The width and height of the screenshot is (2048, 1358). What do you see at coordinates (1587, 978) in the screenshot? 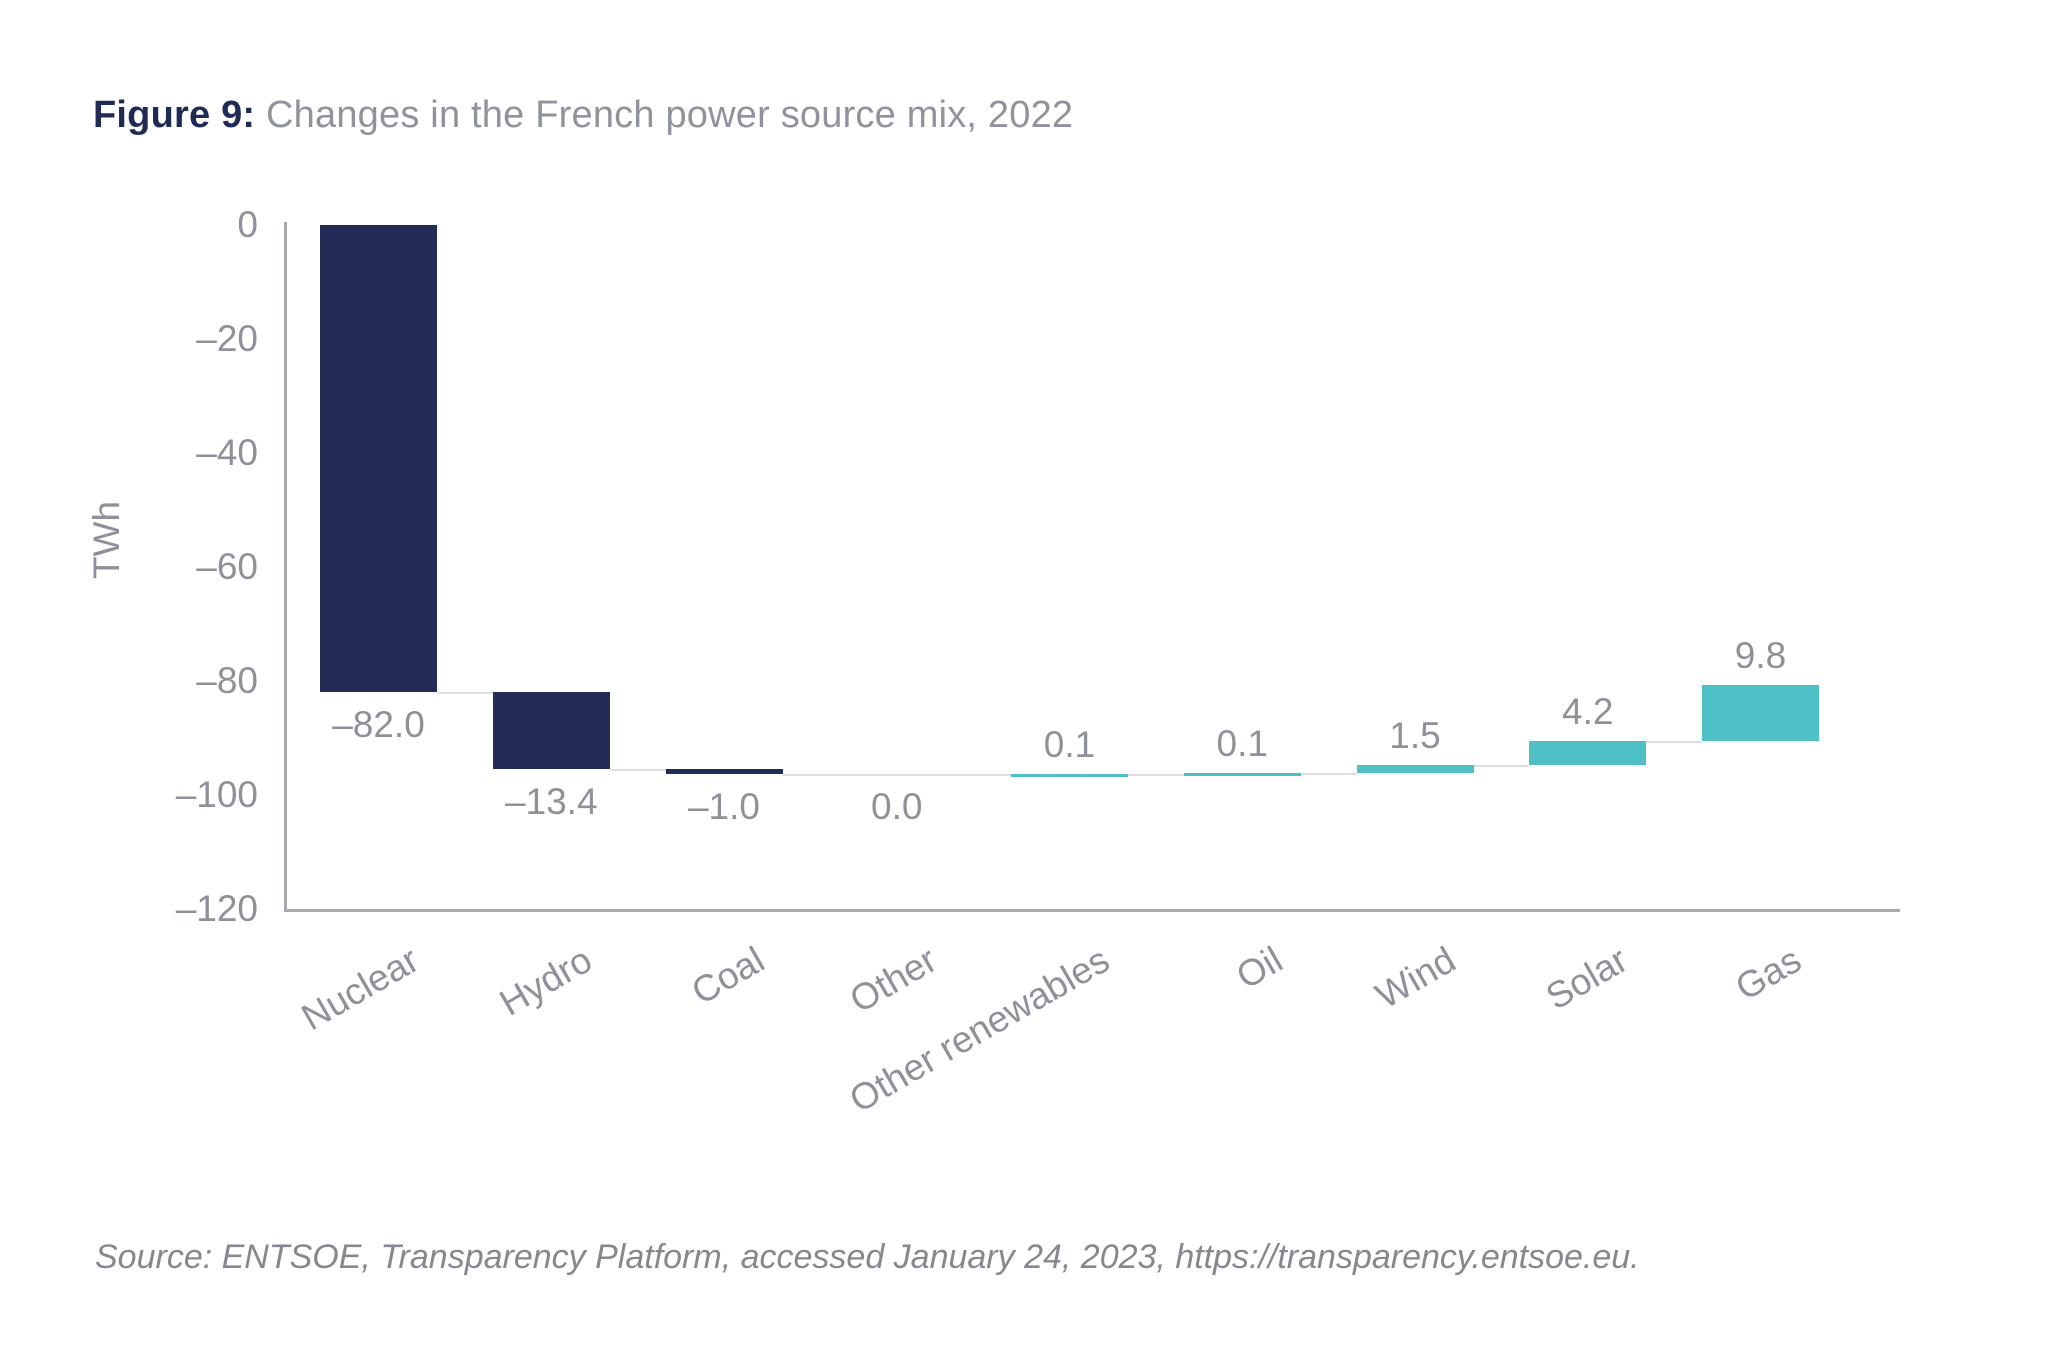
I see `category-label: Solar` at bounding box center [1587, 978].